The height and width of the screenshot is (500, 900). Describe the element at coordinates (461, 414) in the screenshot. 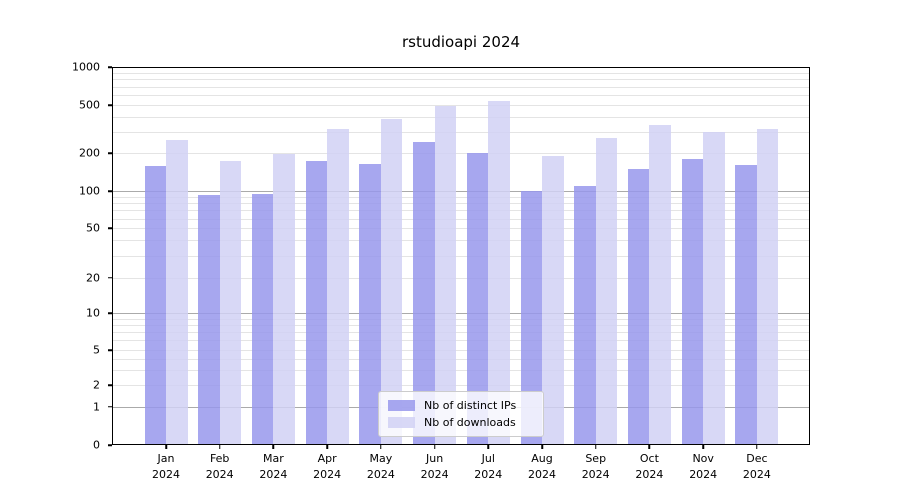

I see `legend: Nb of distinct IPs Nb of downloads` at that location.